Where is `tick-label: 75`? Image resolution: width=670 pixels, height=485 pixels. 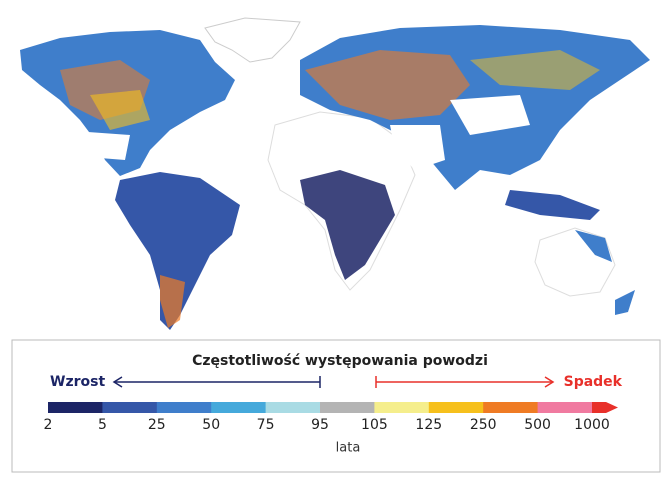
tick-label: 75 is located at coordinates (266, 425).